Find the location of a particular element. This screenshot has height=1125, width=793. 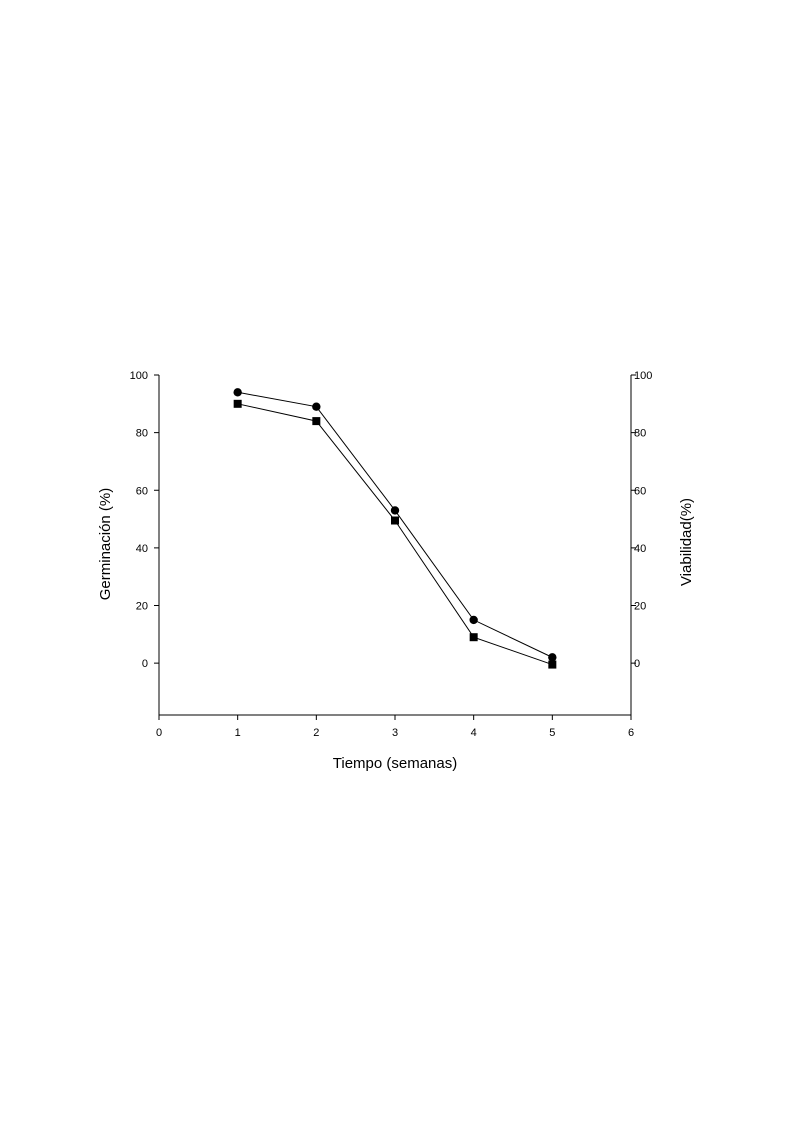

y2-axis-title: Viabilidad(%) is located at coordinates (686, 542).